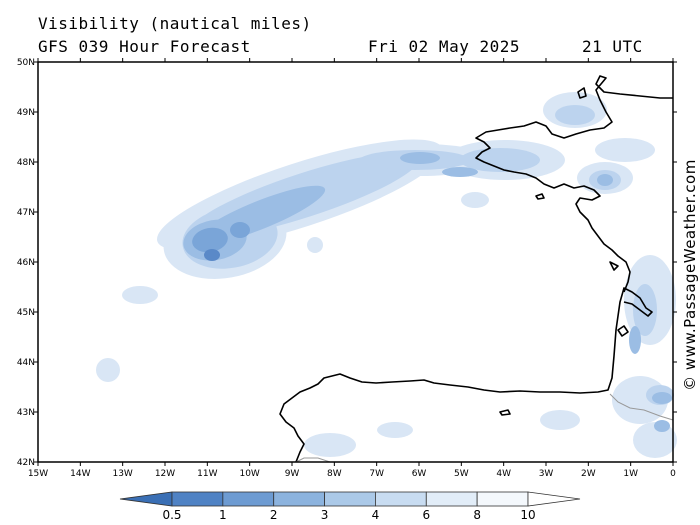 This screenshot has height=525, width=700. What do you see at coordinates (26, 363) in the screenshot?
I see `lat-label: 44N` at bounding box center [26, 363].